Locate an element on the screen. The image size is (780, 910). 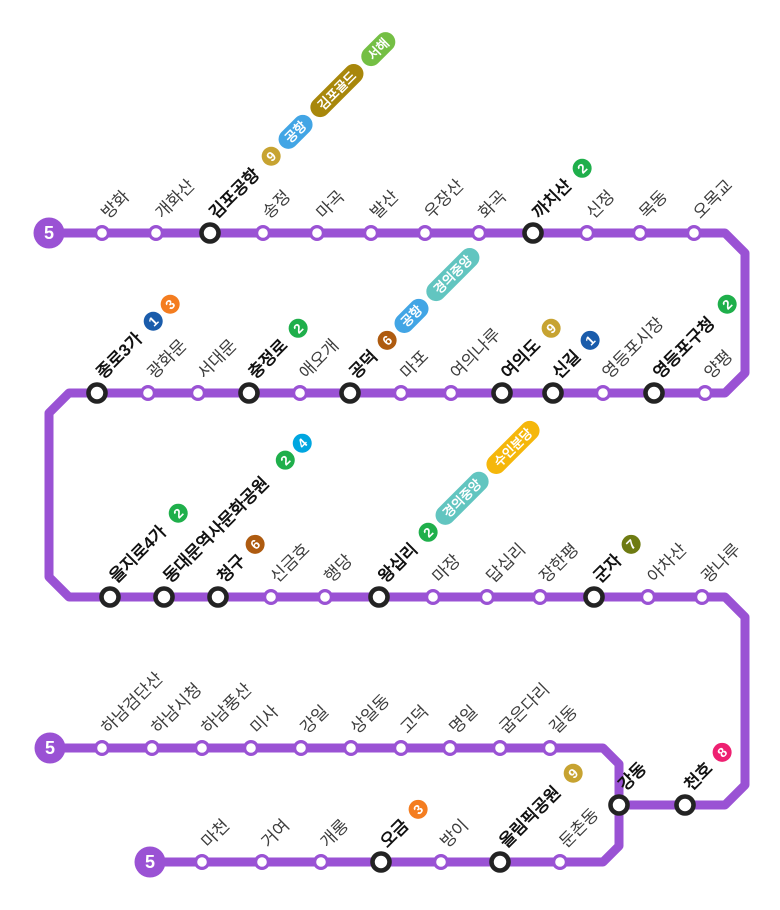
line-7-badge is located at coordinates (631, 544).